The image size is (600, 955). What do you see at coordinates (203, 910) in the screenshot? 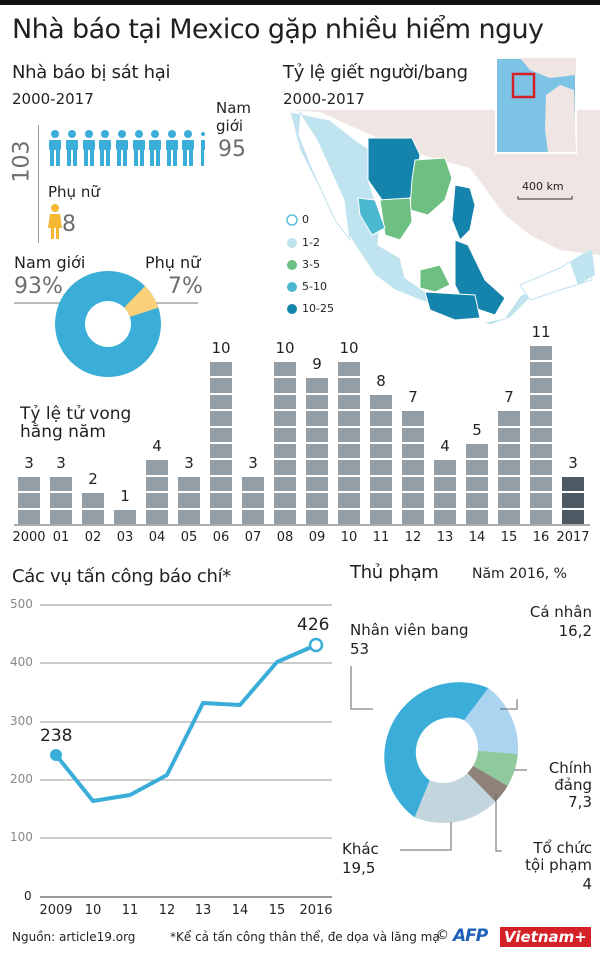
I see `line-x-label: 13` at bounding box center [203, 910].